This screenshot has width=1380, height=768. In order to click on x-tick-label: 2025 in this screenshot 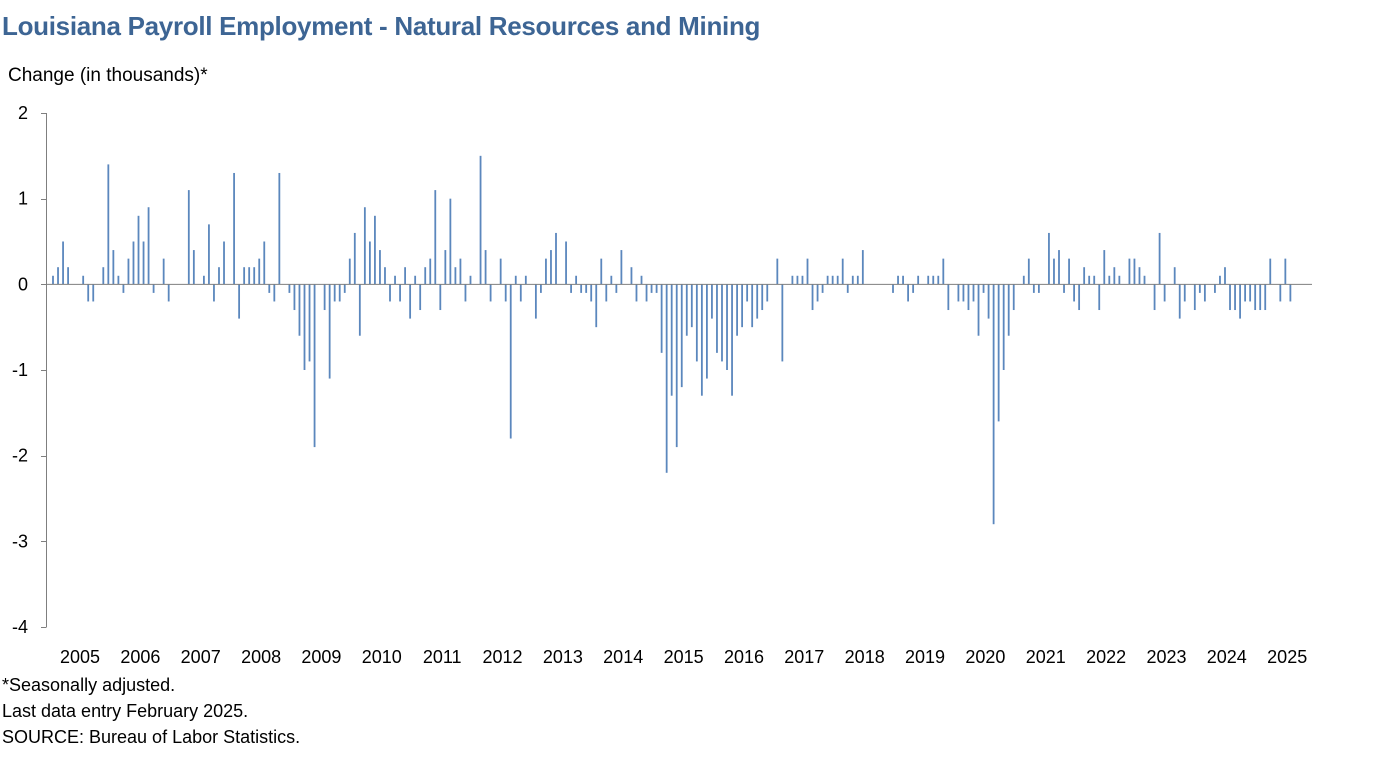, I will do `click(1287, 657)`.